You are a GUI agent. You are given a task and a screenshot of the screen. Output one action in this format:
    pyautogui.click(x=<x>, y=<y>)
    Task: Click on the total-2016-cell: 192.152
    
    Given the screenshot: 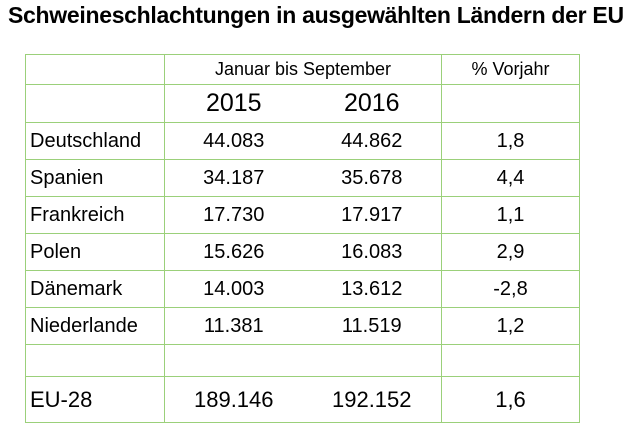 What is the action you would take?
    pyautogui.click(x=372, y=399)
    